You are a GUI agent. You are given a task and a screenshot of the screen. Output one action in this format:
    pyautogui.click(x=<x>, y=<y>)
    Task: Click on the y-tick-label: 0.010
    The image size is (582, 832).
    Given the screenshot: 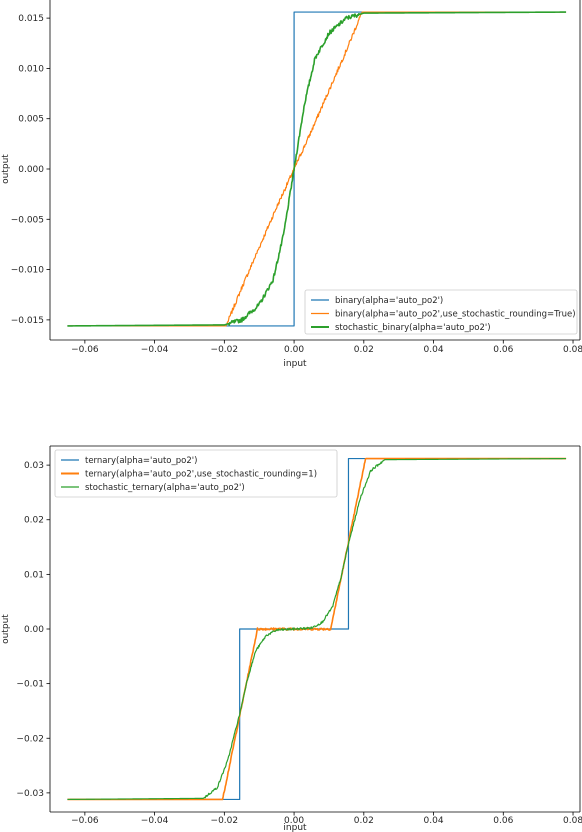 What is the action you would take?
    pyautogui.click(x=31, y=69)
    